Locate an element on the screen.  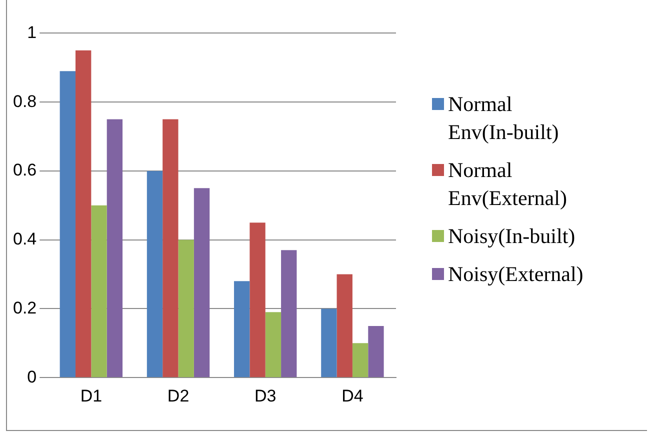
legend-label: Normal Env(External) is located at coordinates (508, 184).